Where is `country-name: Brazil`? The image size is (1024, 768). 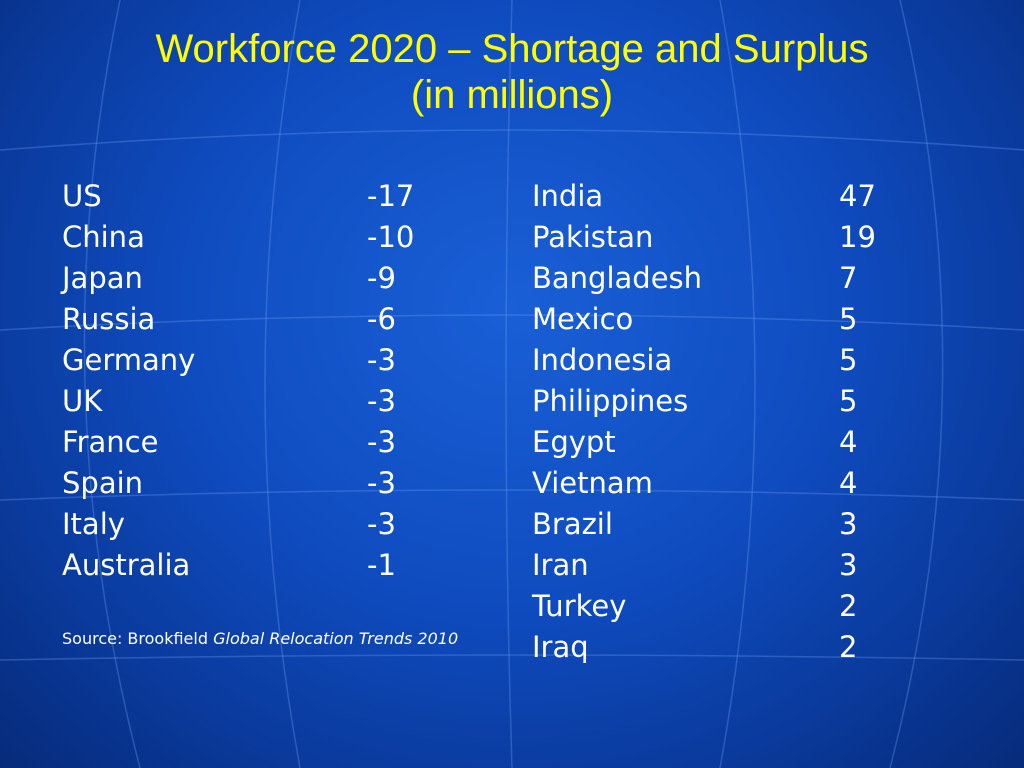
country-name: Brazil is located at coordinates (572, 524).